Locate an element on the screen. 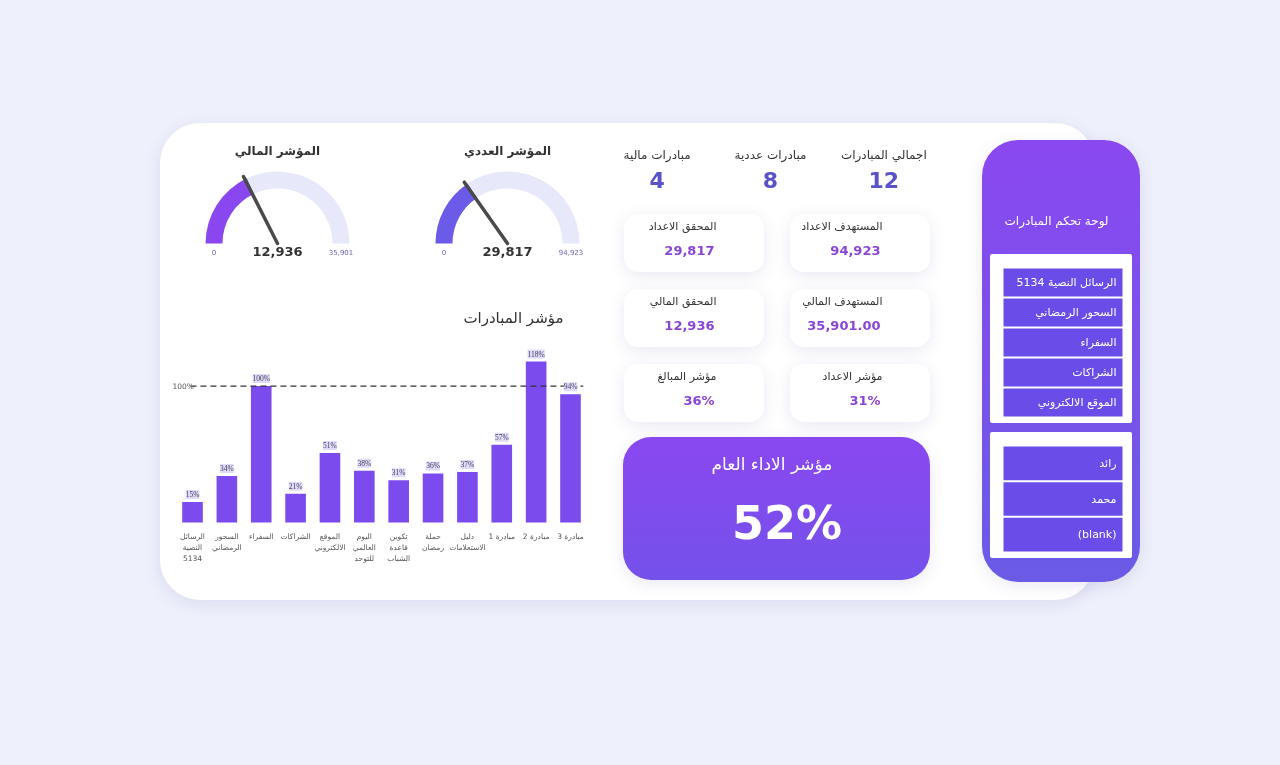 This screenshot has height=765, width=1280. category-label: المحقق الاعداد is located at coordinates (682, 227).